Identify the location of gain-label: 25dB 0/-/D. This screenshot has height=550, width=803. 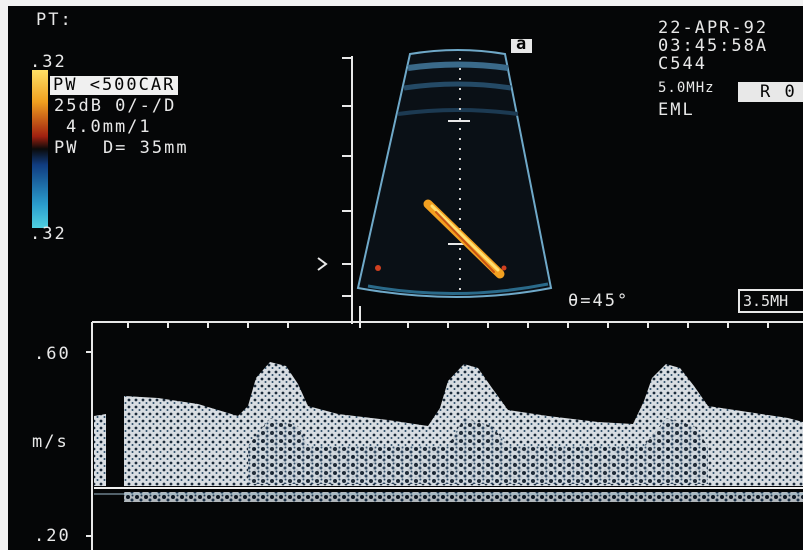
(115, 106).